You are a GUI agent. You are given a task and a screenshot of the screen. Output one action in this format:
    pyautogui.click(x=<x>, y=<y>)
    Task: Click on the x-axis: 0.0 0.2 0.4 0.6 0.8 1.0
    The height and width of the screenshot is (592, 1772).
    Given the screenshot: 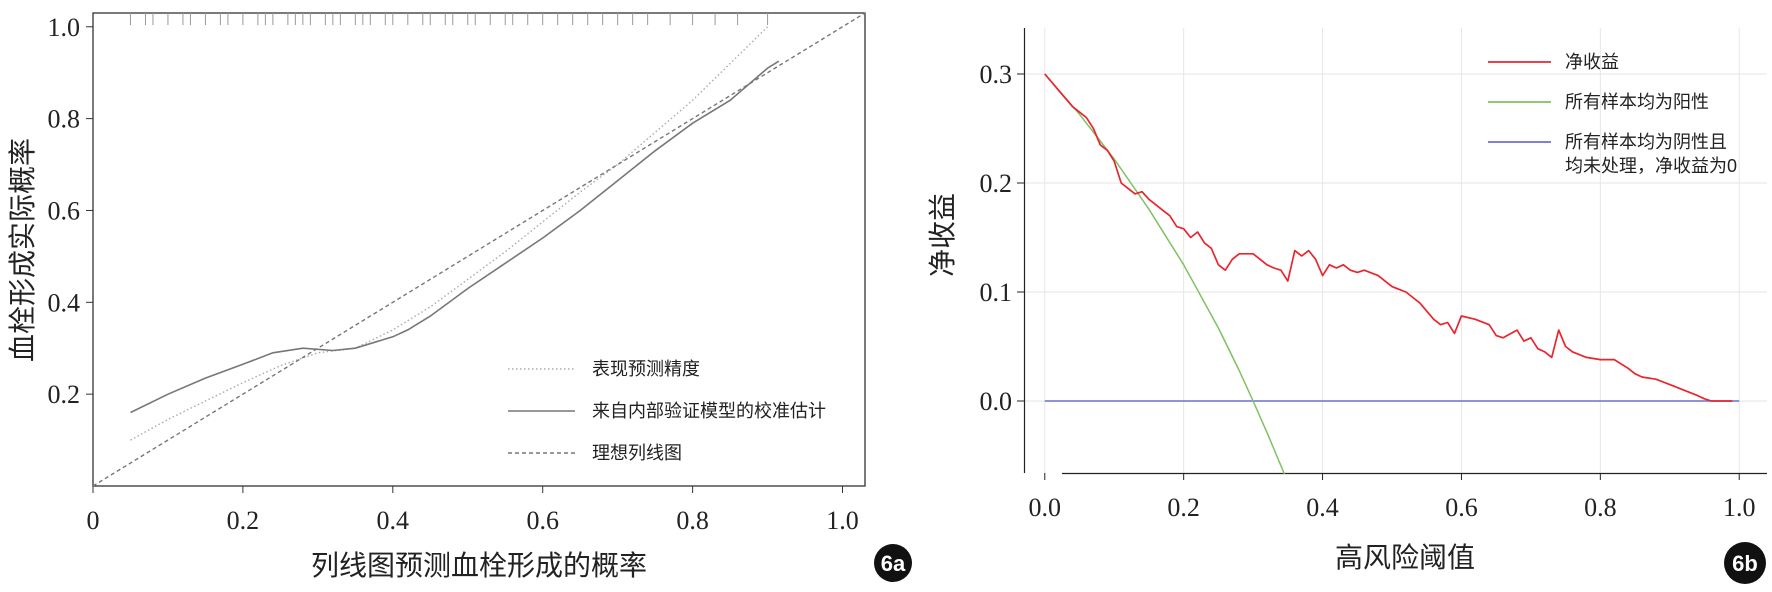 What is the action you would take?
    pyautogui.click(x=1392, y=497)
    